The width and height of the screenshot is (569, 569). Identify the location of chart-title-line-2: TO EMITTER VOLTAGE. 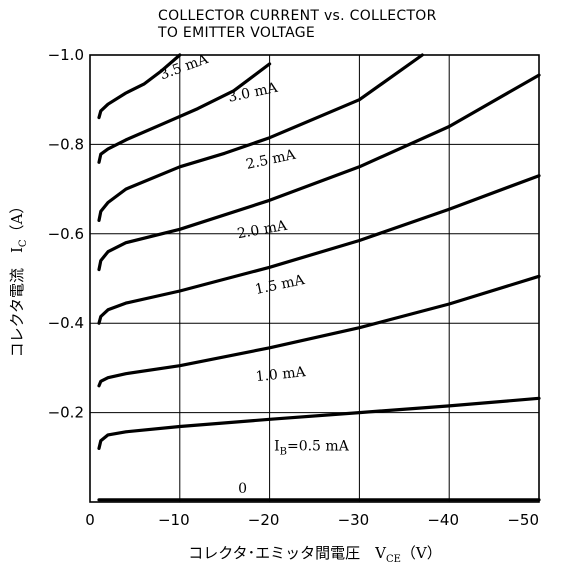
(236, 33).